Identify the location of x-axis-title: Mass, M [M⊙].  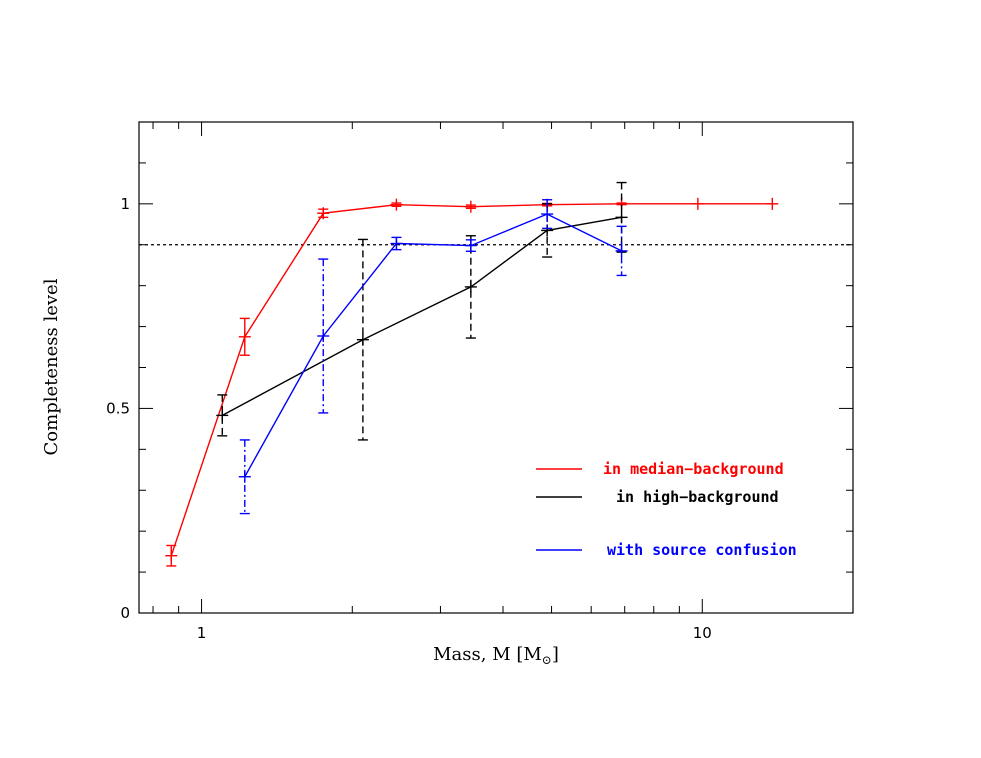
(496, 655).